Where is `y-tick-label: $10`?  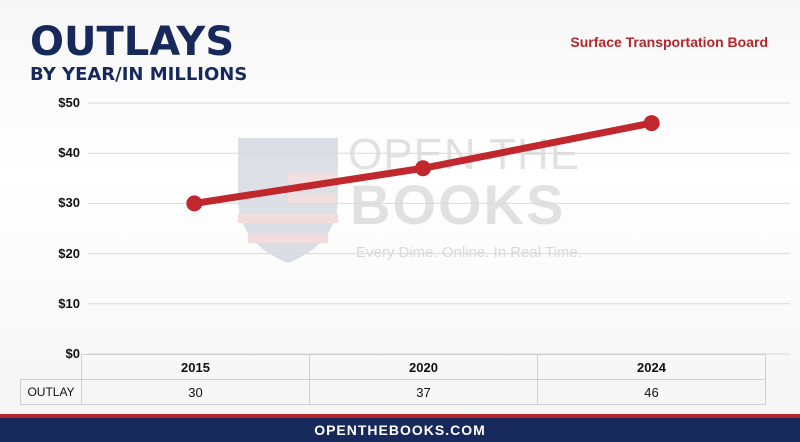 y-tick-label: $10 is located at coordinates (69, 303).